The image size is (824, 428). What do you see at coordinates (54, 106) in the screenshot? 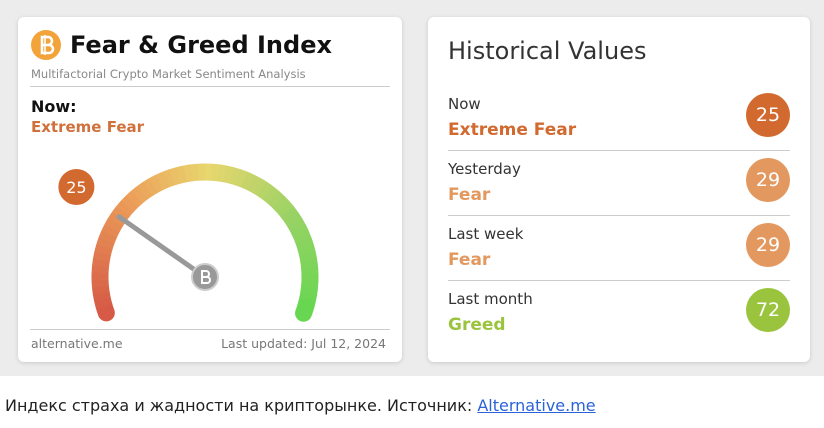
I see `now-label: Now:` at bounding box center [54, 106].